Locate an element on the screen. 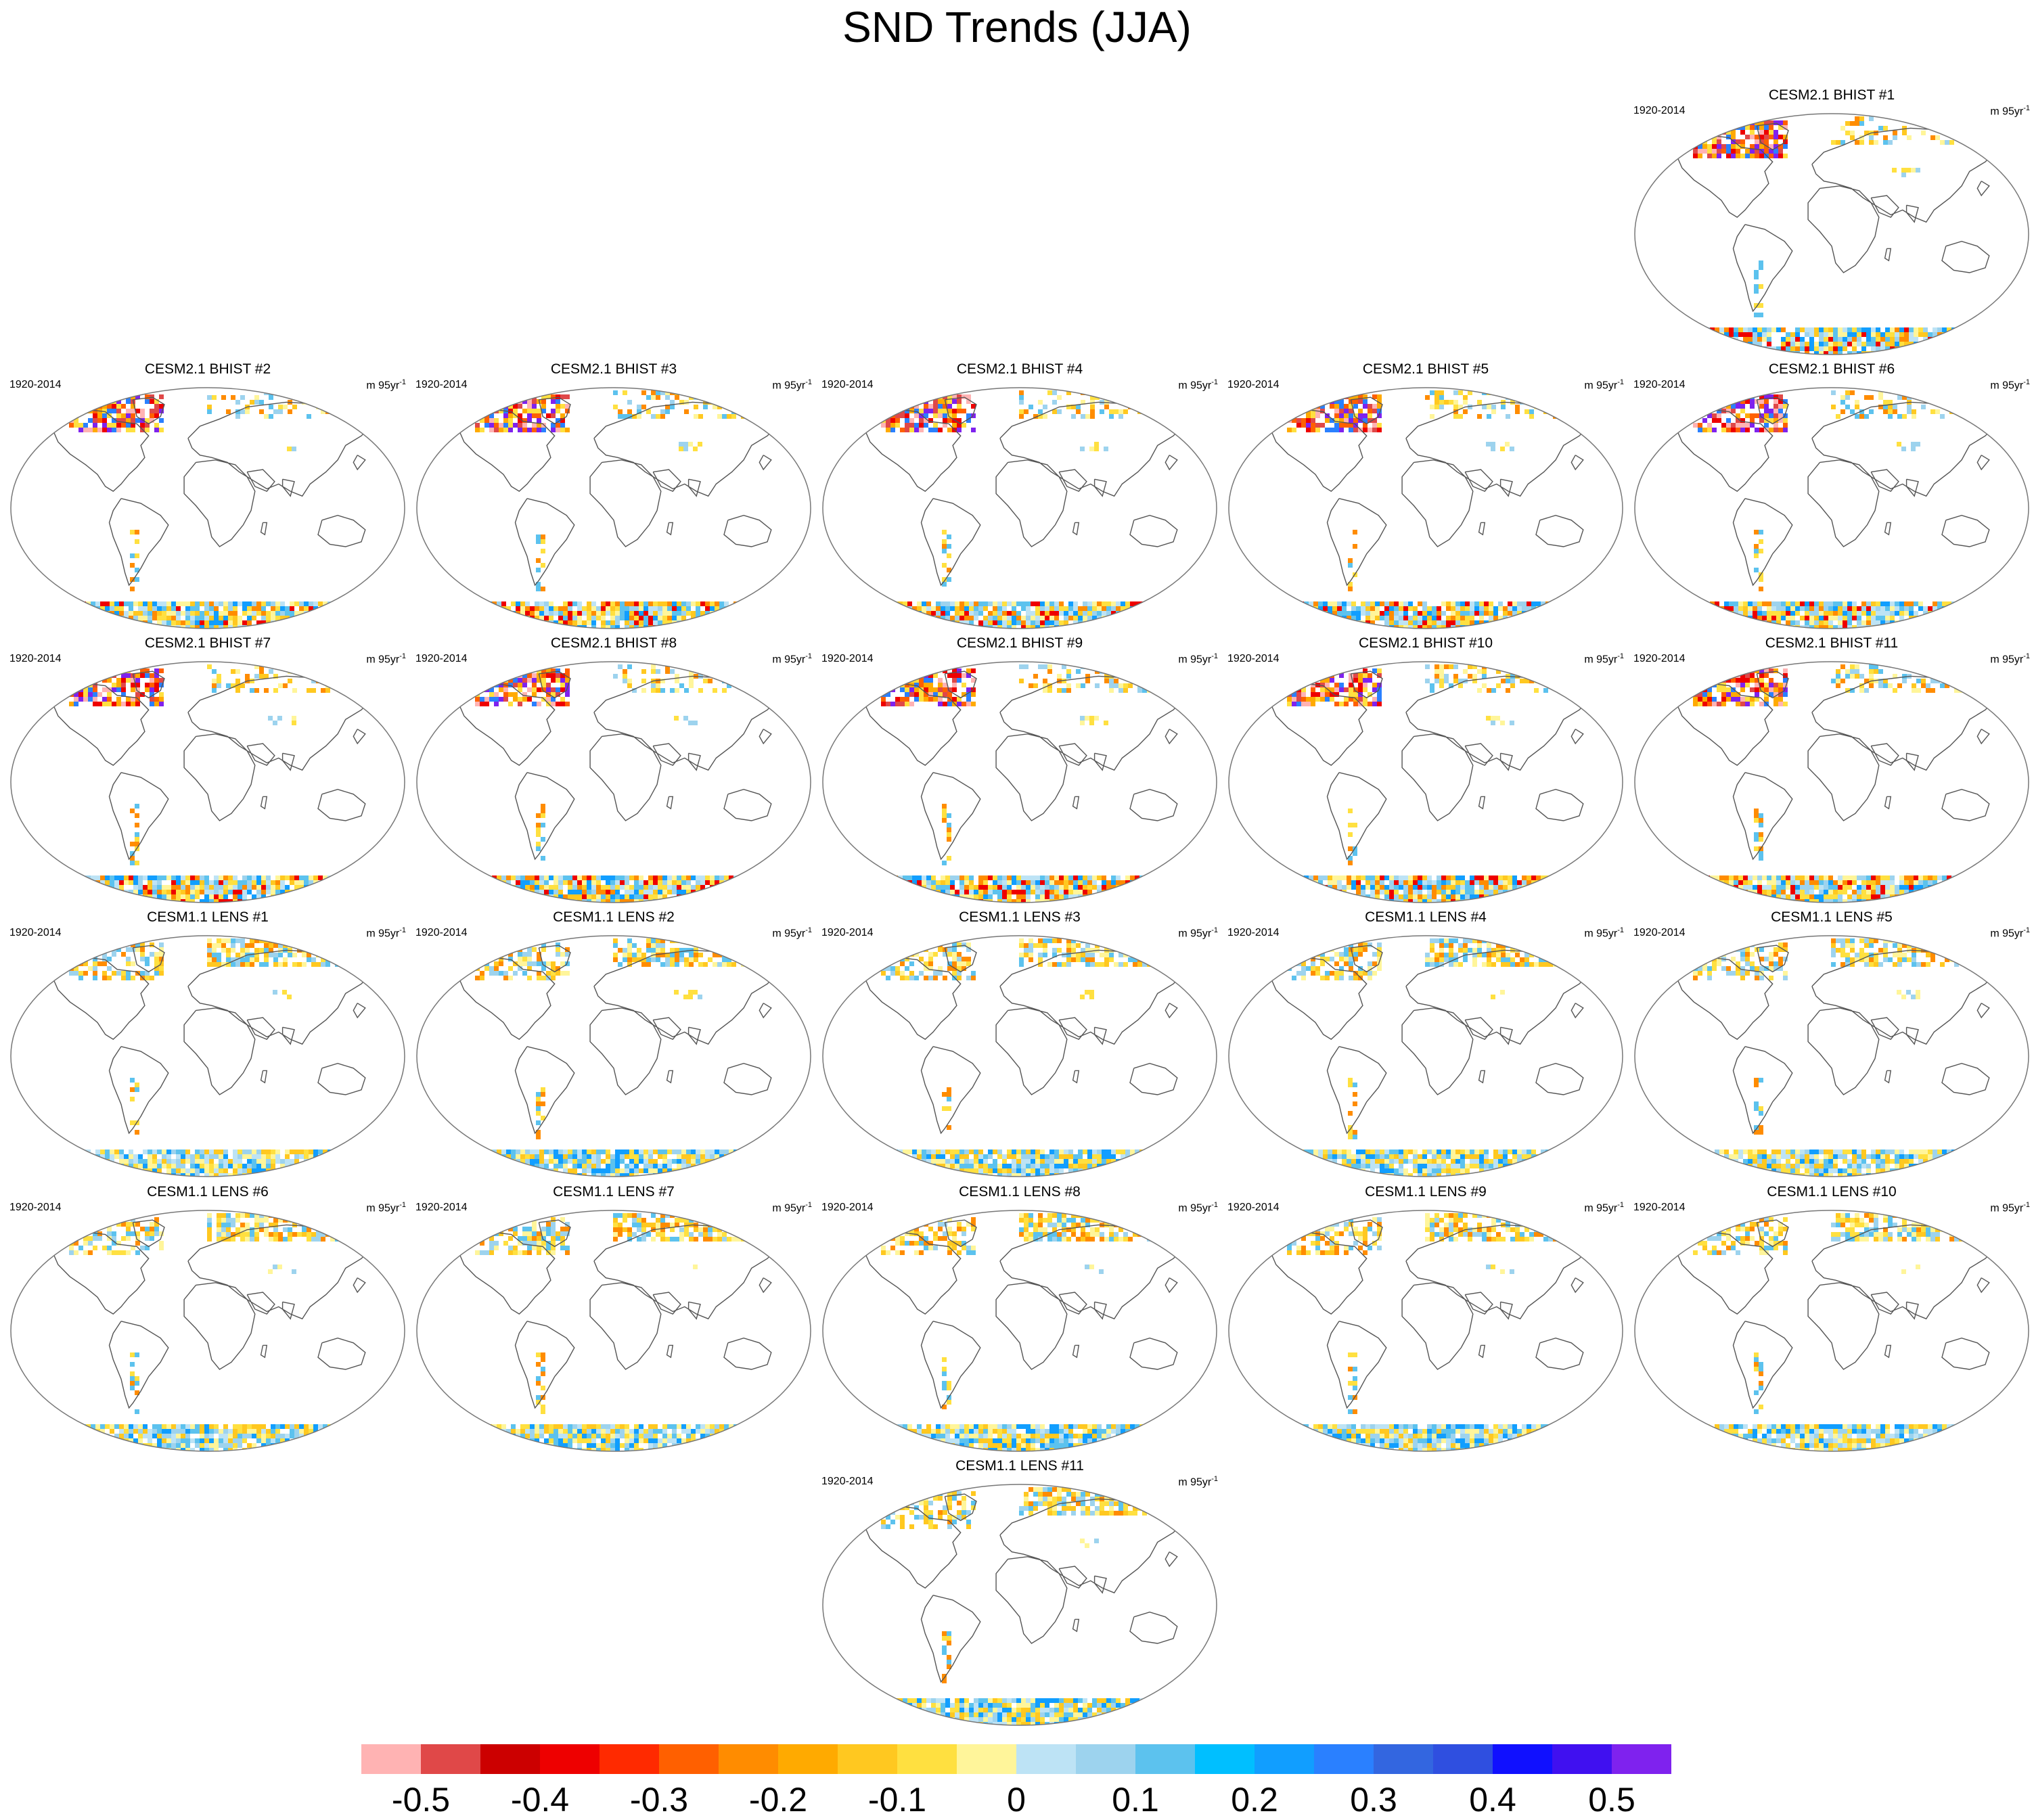 This screenshot has width=2034, height=1820. colorbar-tick-label: -0.3 is located at coordinates (659, 1799).